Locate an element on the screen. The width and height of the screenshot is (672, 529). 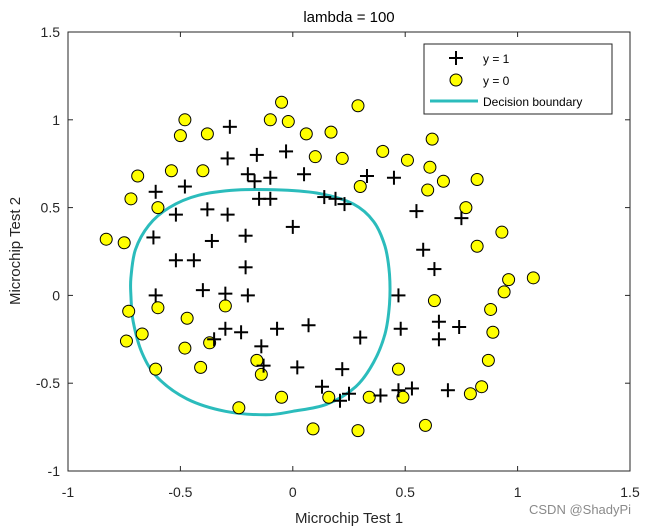
x-axis-label: Microchip Test 1 is located at coordinates (349, 518).